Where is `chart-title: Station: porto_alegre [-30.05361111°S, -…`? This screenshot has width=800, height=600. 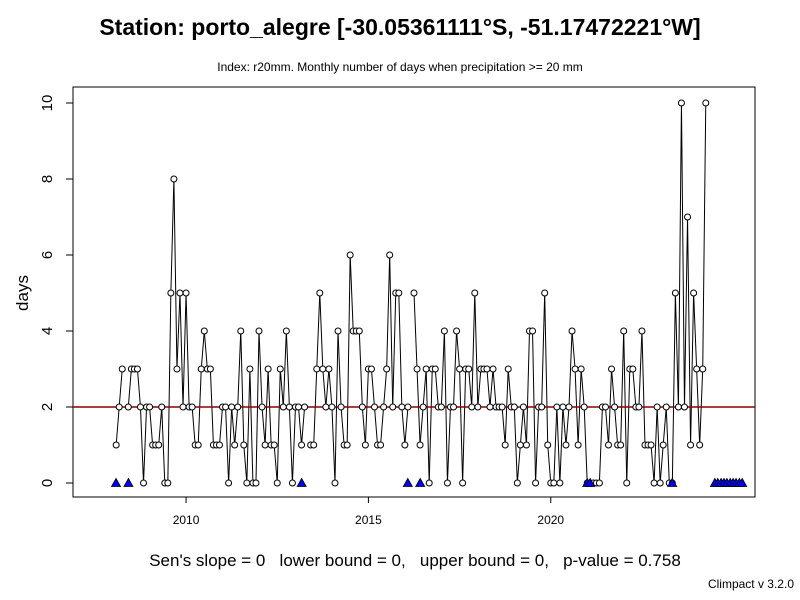 chart-title: Station: porto_alegre [-30.05361111°S, -… is located at coordinates (400, 27).